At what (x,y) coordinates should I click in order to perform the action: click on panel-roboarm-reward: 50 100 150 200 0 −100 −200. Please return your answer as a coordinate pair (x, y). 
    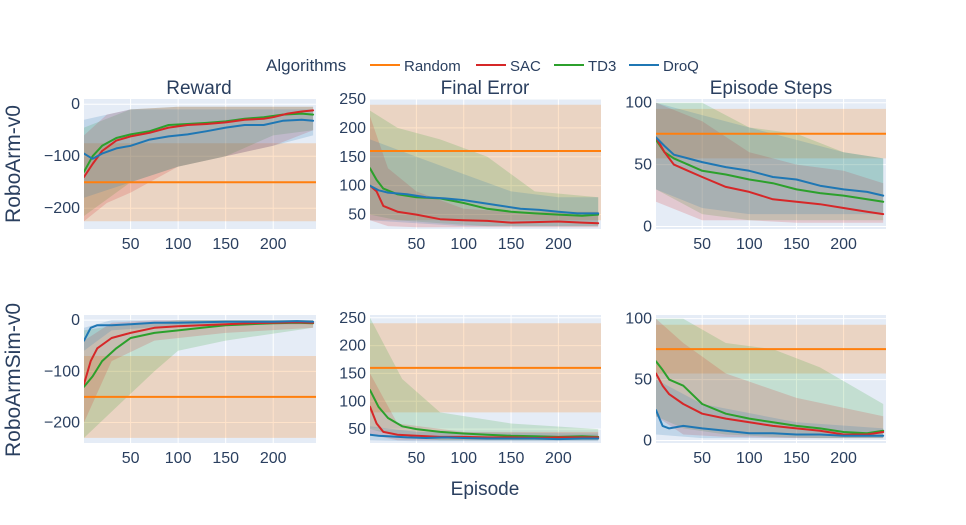
    Looking at the image, I should click on (180, 174).